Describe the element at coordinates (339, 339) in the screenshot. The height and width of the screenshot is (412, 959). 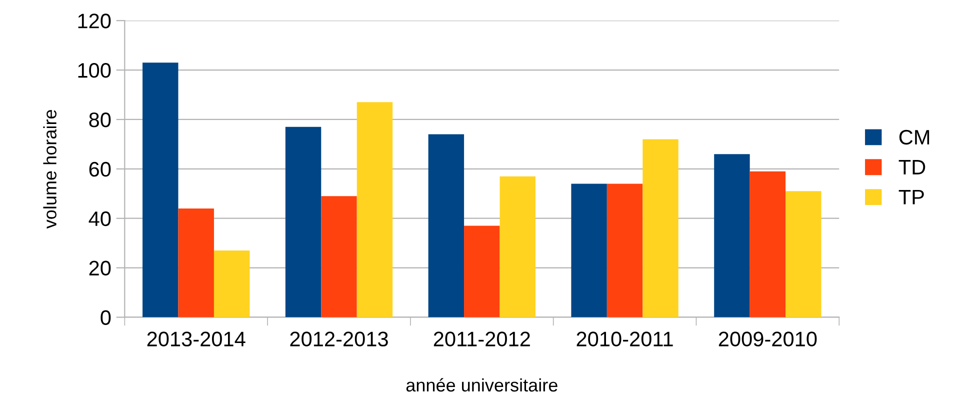
I see `x-tick-label: 2012-2013` at that location.